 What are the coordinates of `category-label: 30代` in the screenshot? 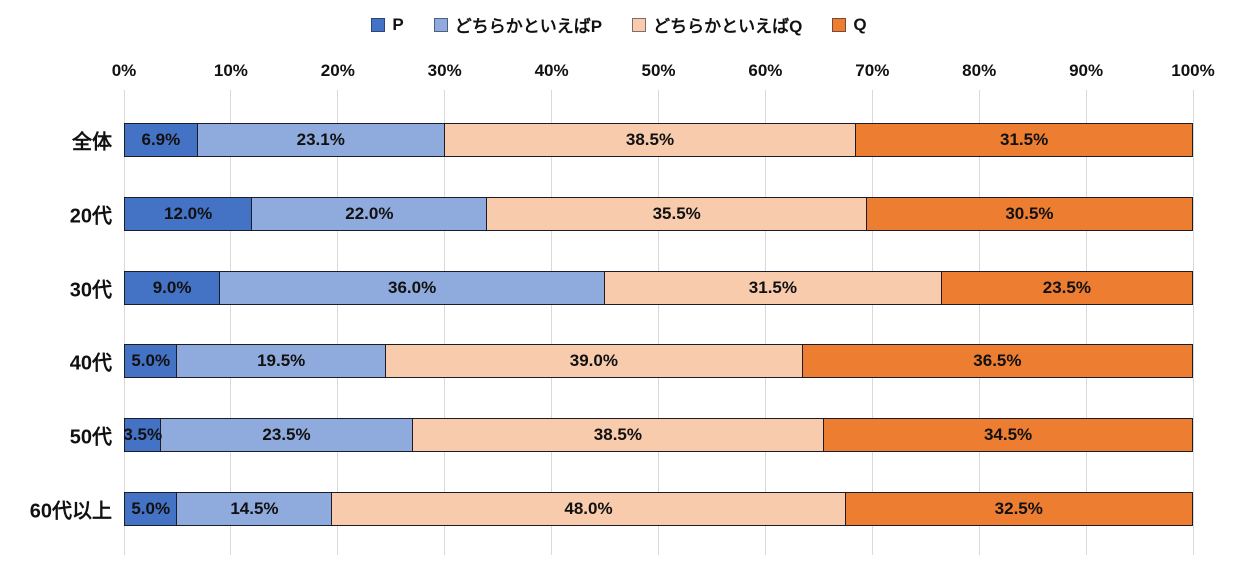 It's located at (90, 290).